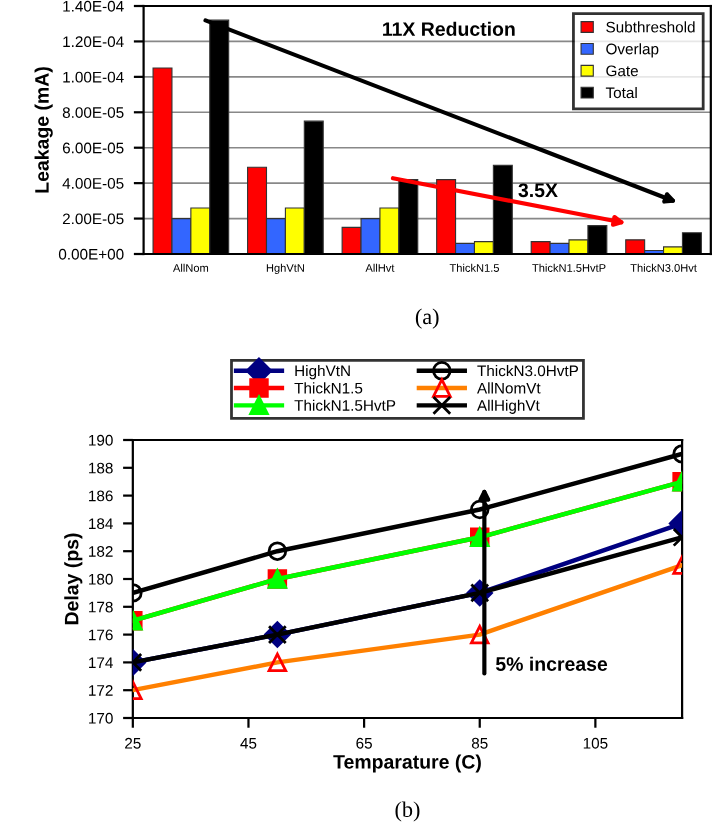 This screenshot has width=718, height=822. I want to click on text: (a), so click(427, 318).